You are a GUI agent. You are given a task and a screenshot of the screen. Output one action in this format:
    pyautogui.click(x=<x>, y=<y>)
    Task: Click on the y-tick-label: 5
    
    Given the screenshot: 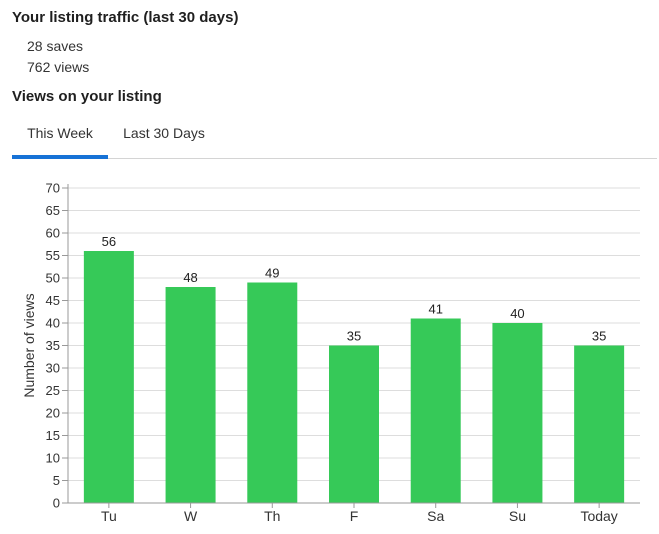 What is the action you would take?
    pyautogui.click(x=56, y=480)
    